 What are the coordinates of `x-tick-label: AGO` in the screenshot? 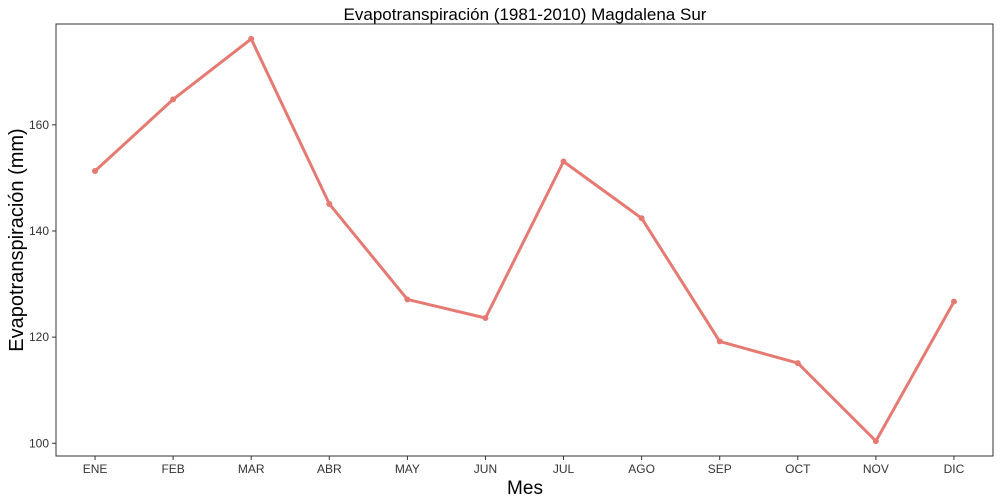 It's located at (641, 469).